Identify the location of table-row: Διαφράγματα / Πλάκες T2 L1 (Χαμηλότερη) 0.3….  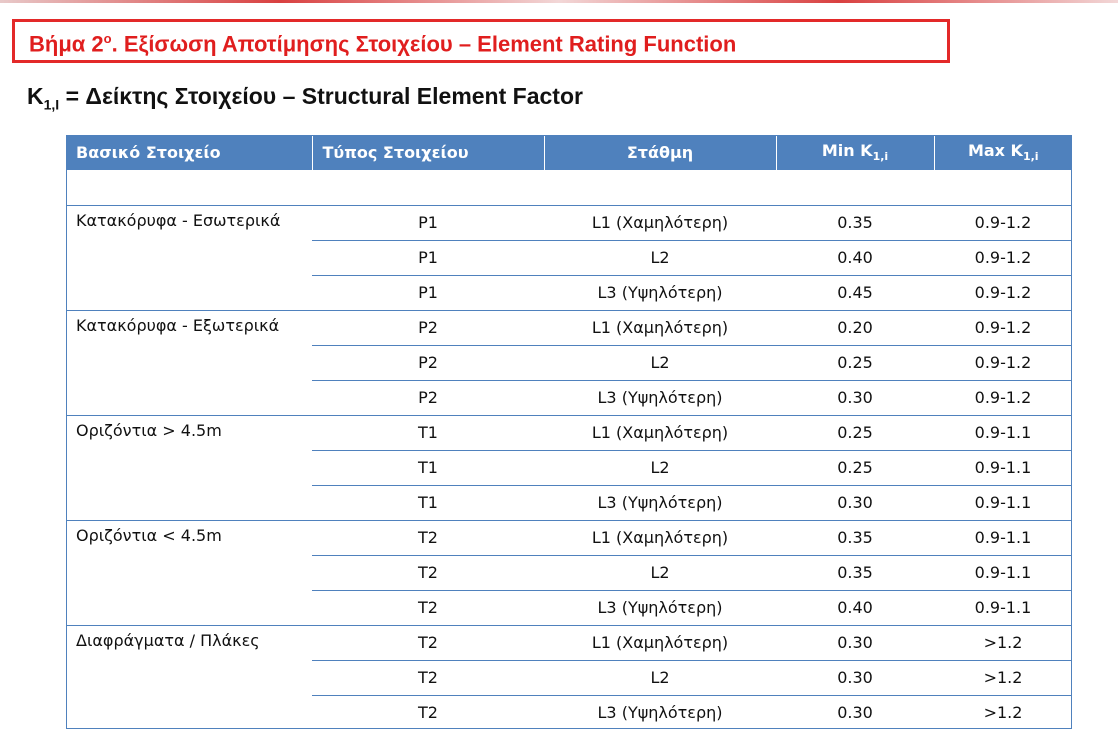
(569, 677).